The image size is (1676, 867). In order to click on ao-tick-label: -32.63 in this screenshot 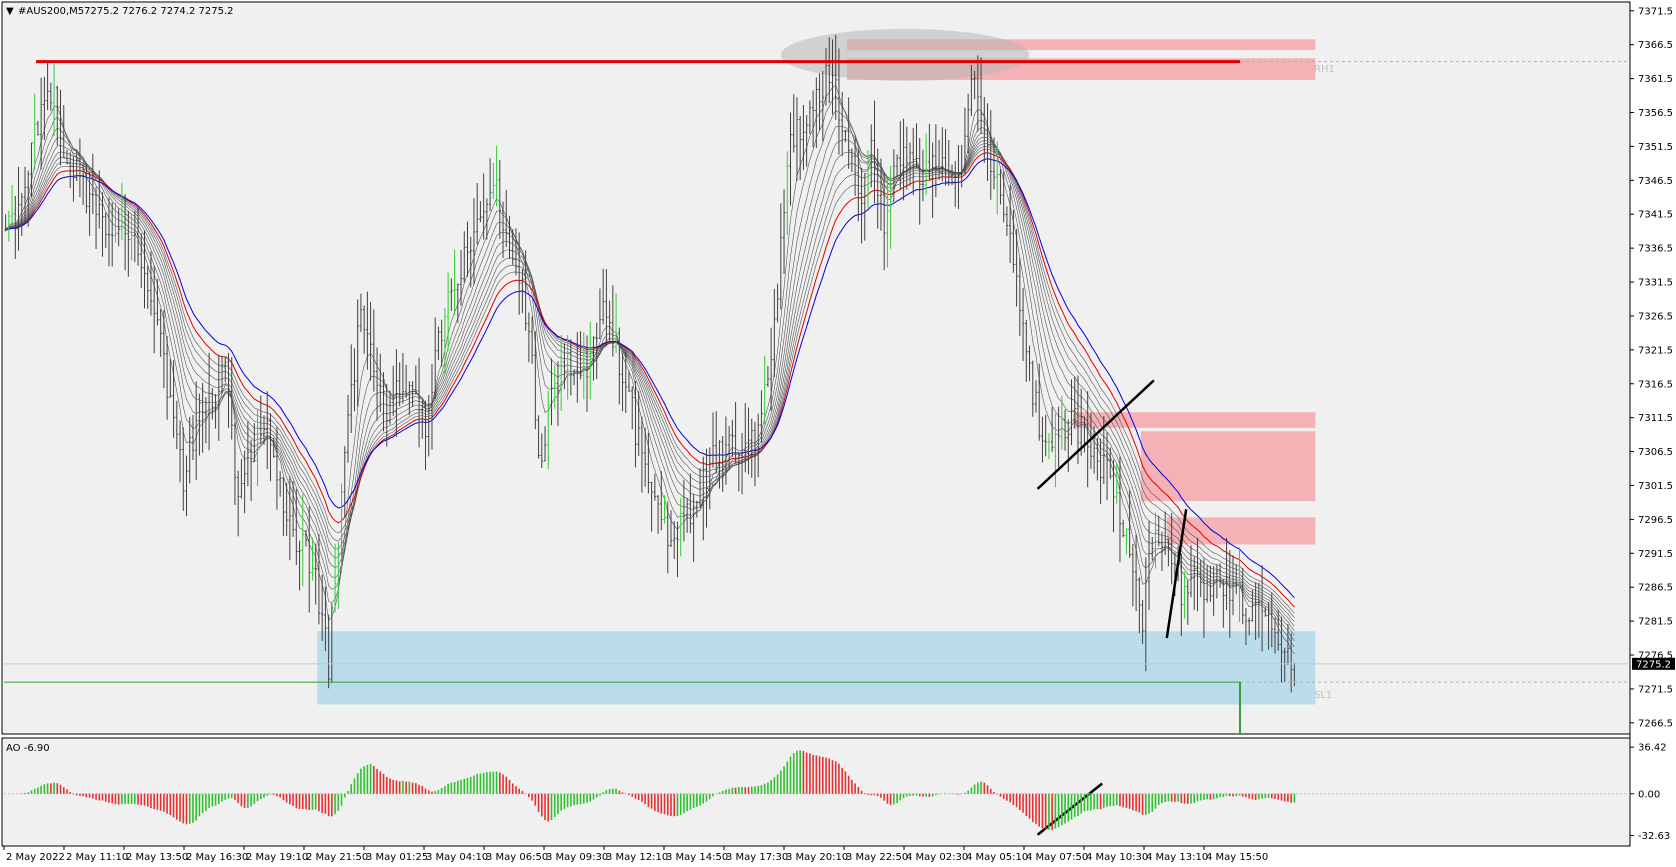, I will do `click(1654, 836)`.